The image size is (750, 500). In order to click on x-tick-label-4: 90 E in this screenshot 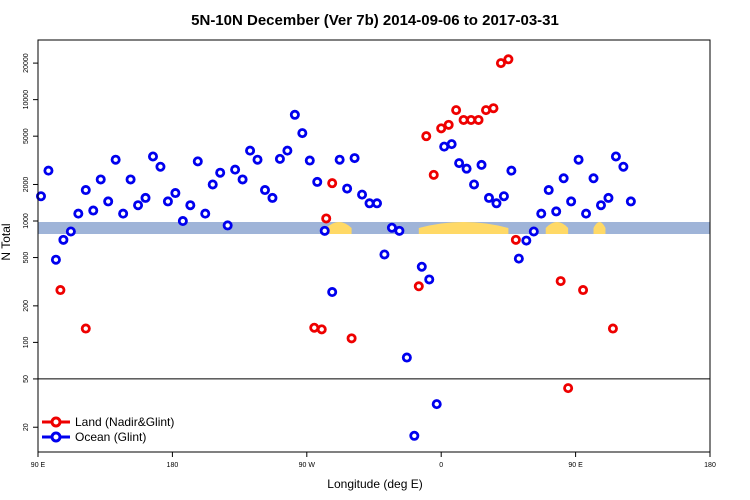, I will do `click(575, 465)`.